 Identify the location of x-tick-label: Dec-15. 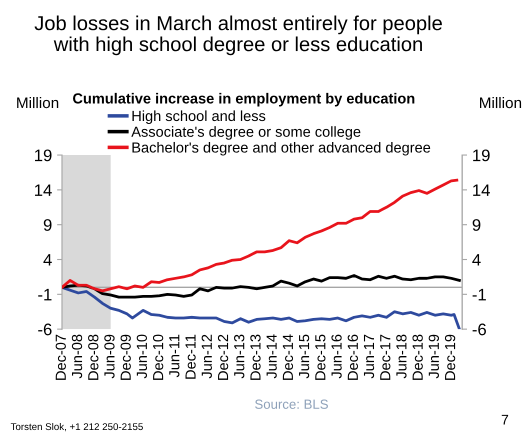
(320, 357).